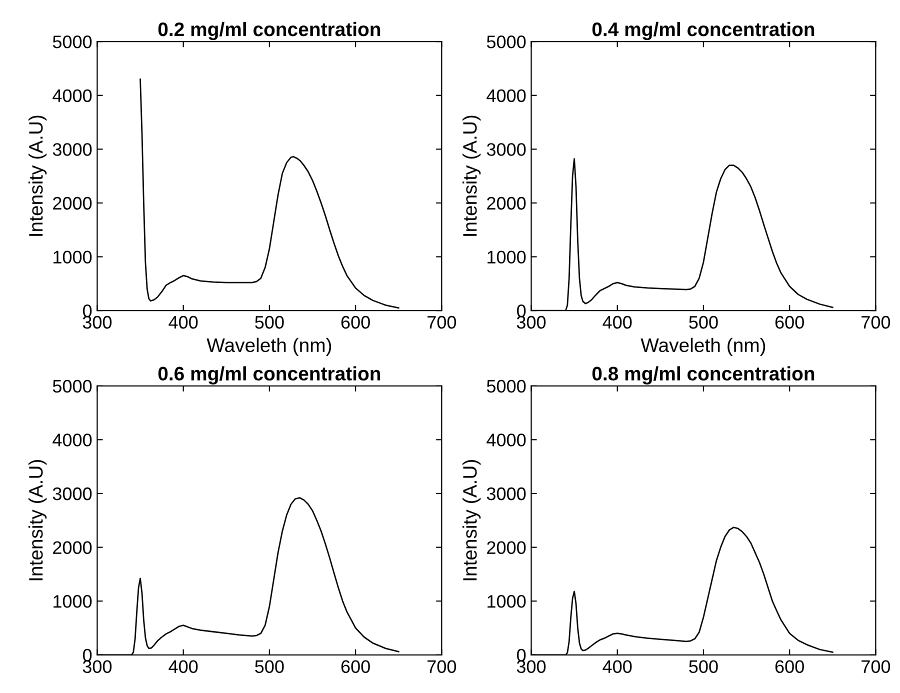  I want to click on chart-title: 0.8 mg/ml concentration, so click(703, 375).